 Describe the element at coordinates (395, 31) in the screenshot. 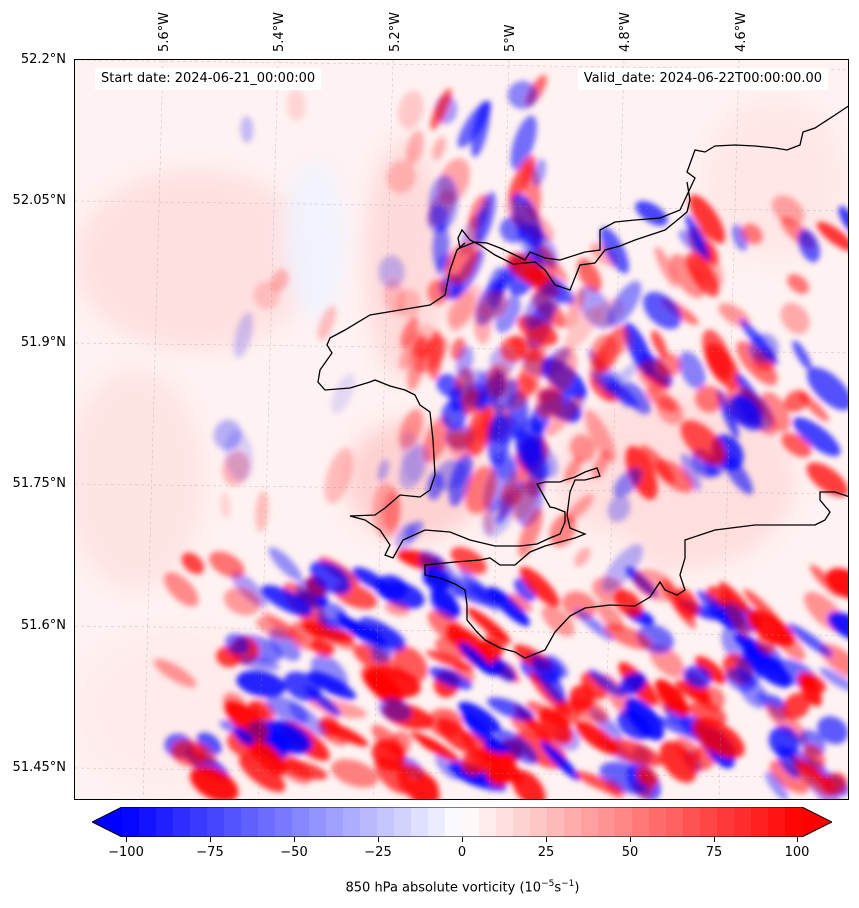

I see `lon-label-5-2w: 5.2°W` at that location.